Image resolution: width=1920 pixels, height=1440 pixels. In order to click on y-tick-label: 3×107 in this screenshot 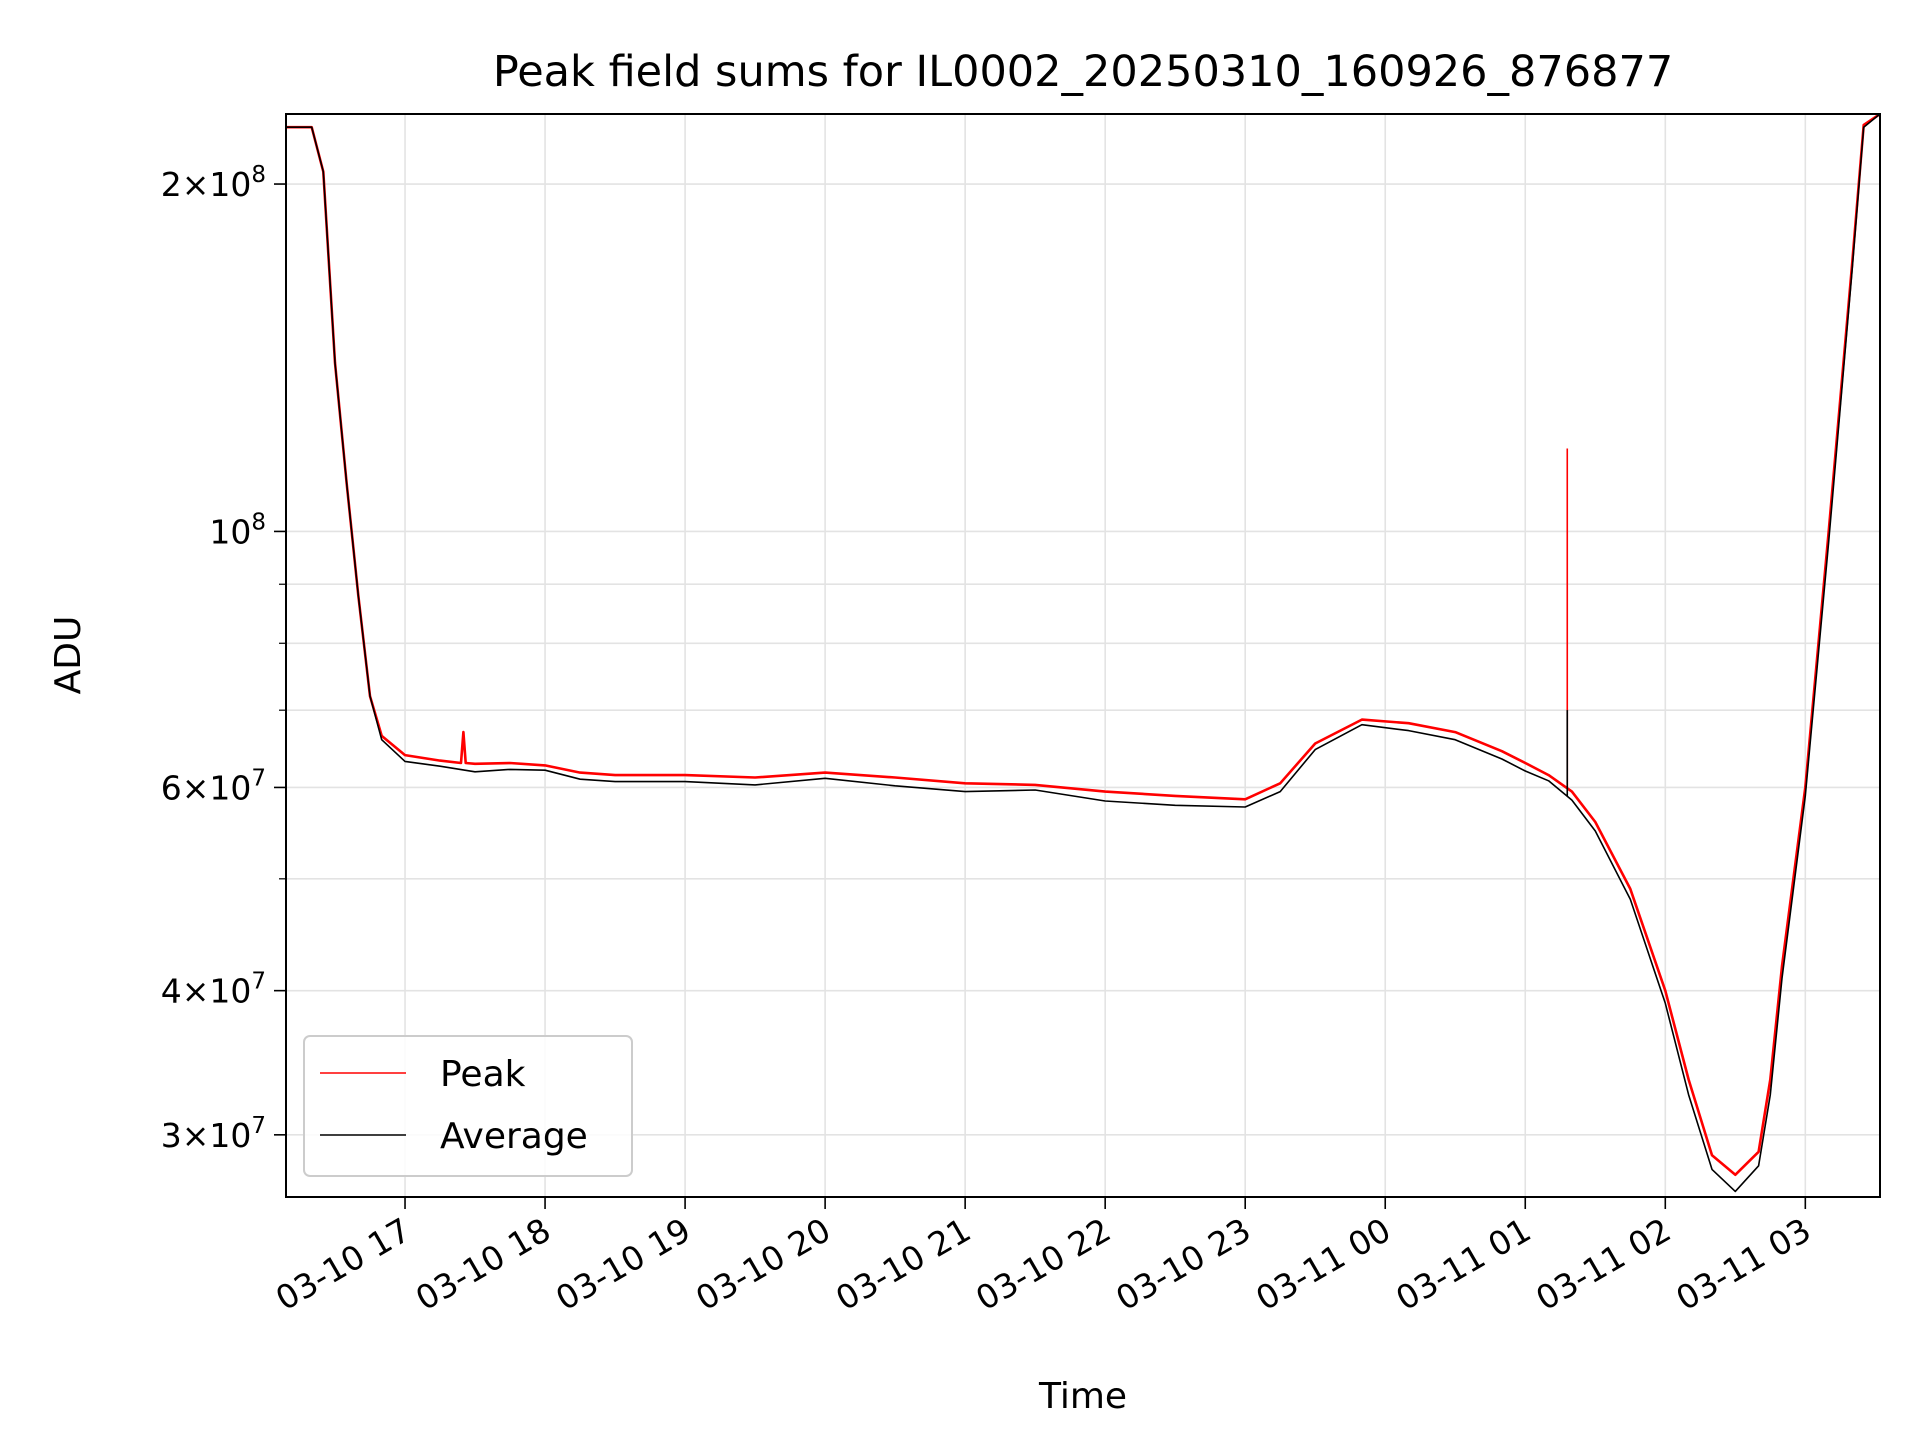, I will do `click(213, 1134)`.